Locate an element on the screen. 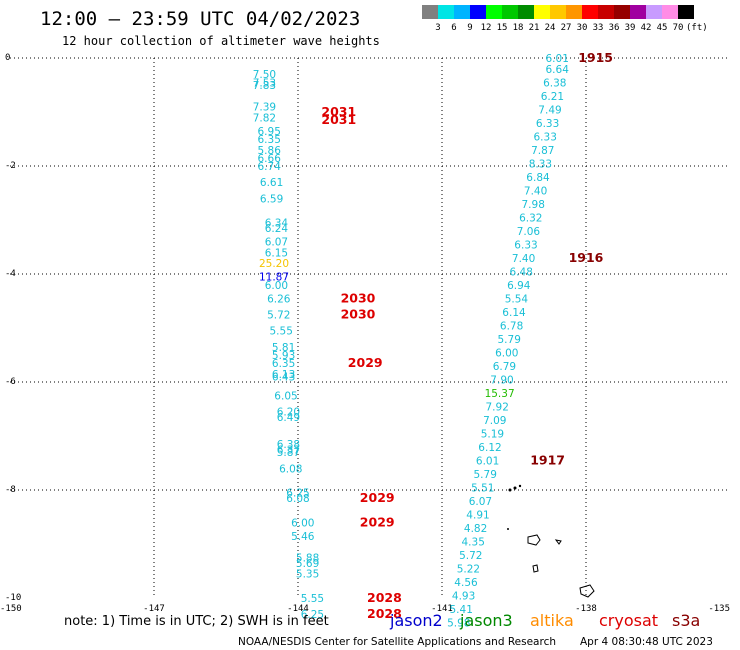 This screenshot has width=740, height=650. color-scale-label: 24 is located at coordinates (550, 28).